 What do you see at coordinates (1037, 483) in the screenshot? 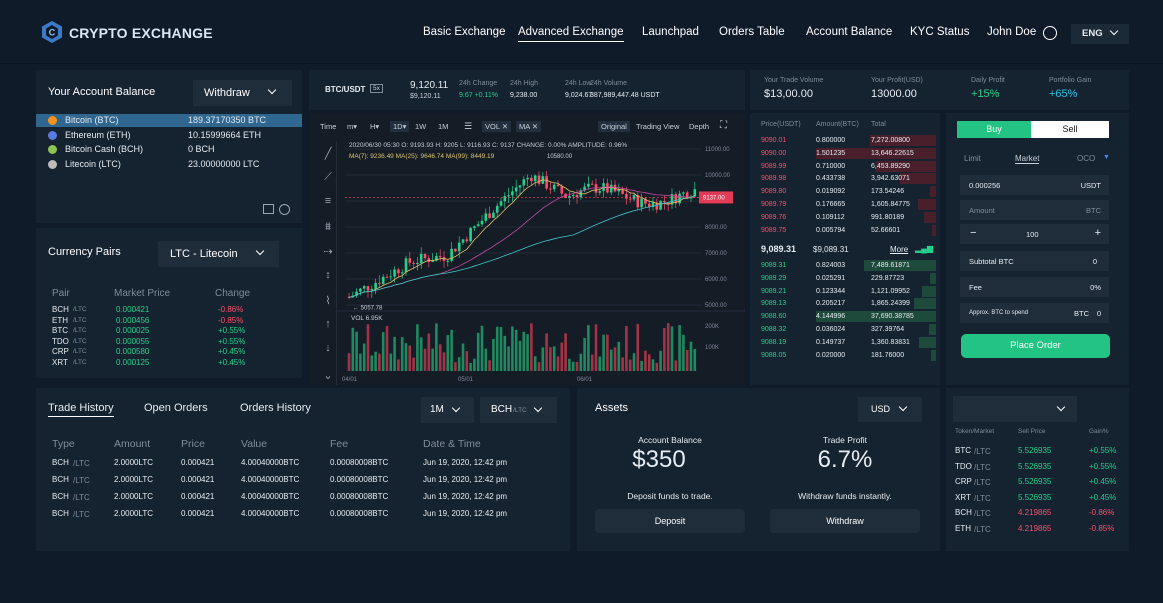
I see `list-item: CRP/LTC 5.526935 +0.45%` at bounding box center [1037, 483].